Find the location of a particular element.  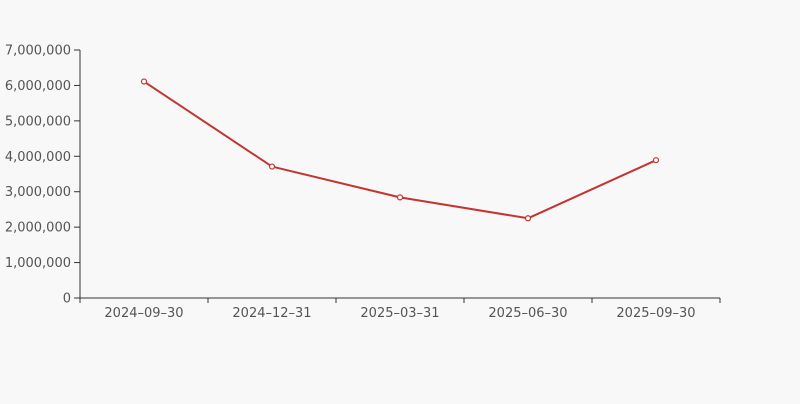

y-axis-tick-label: 2,000,000 is located at coordinates (38, 228).